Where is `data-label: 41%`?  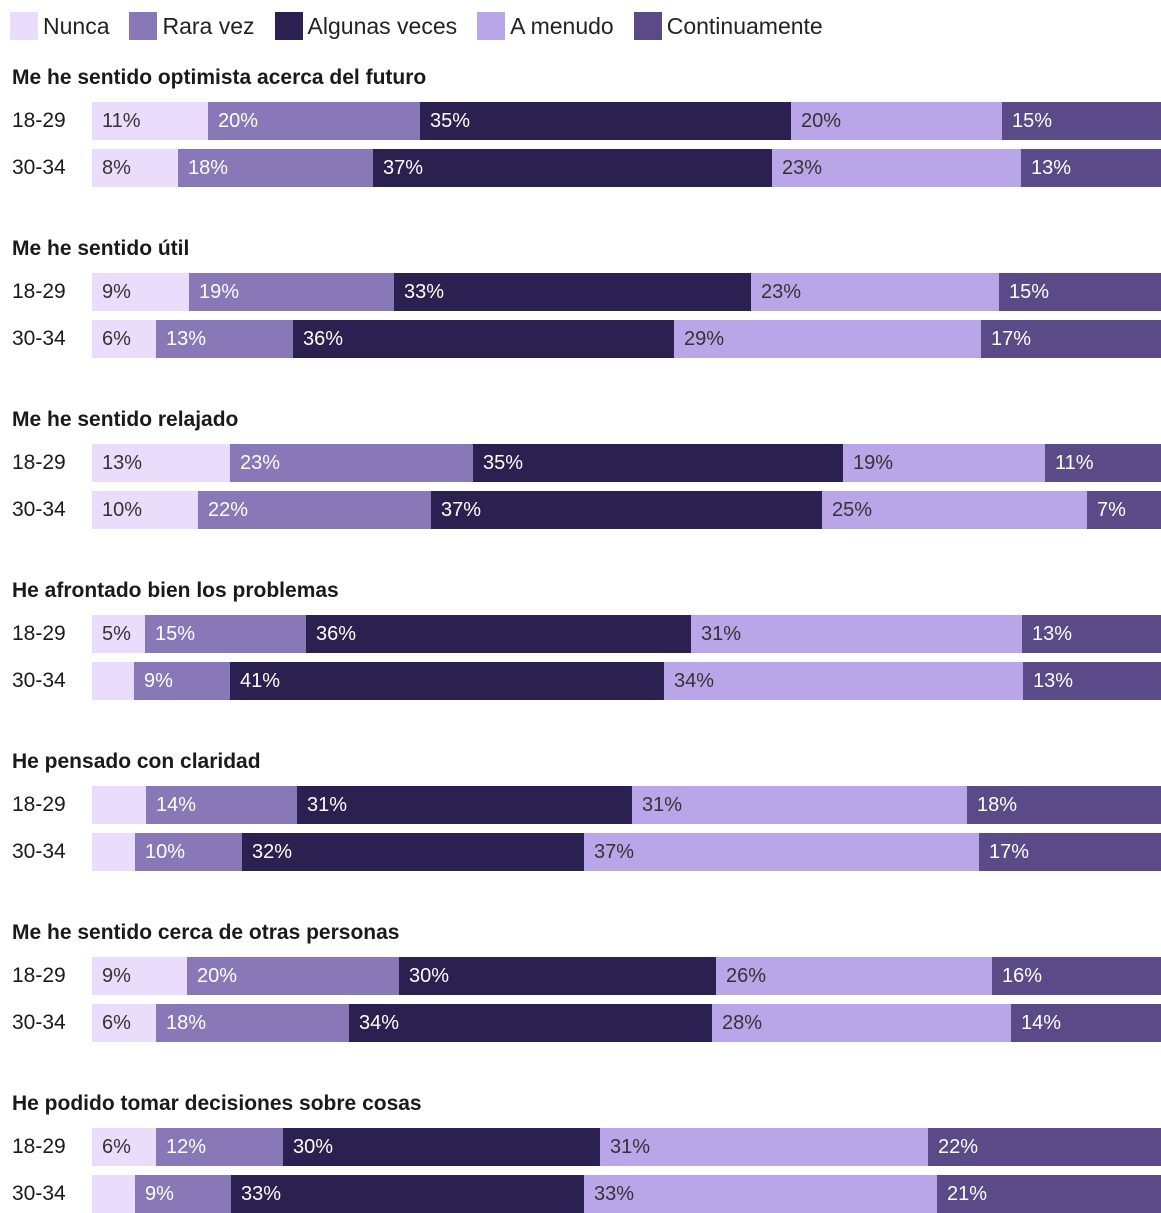
data-label: 41% is located at coordinates (260, 681).